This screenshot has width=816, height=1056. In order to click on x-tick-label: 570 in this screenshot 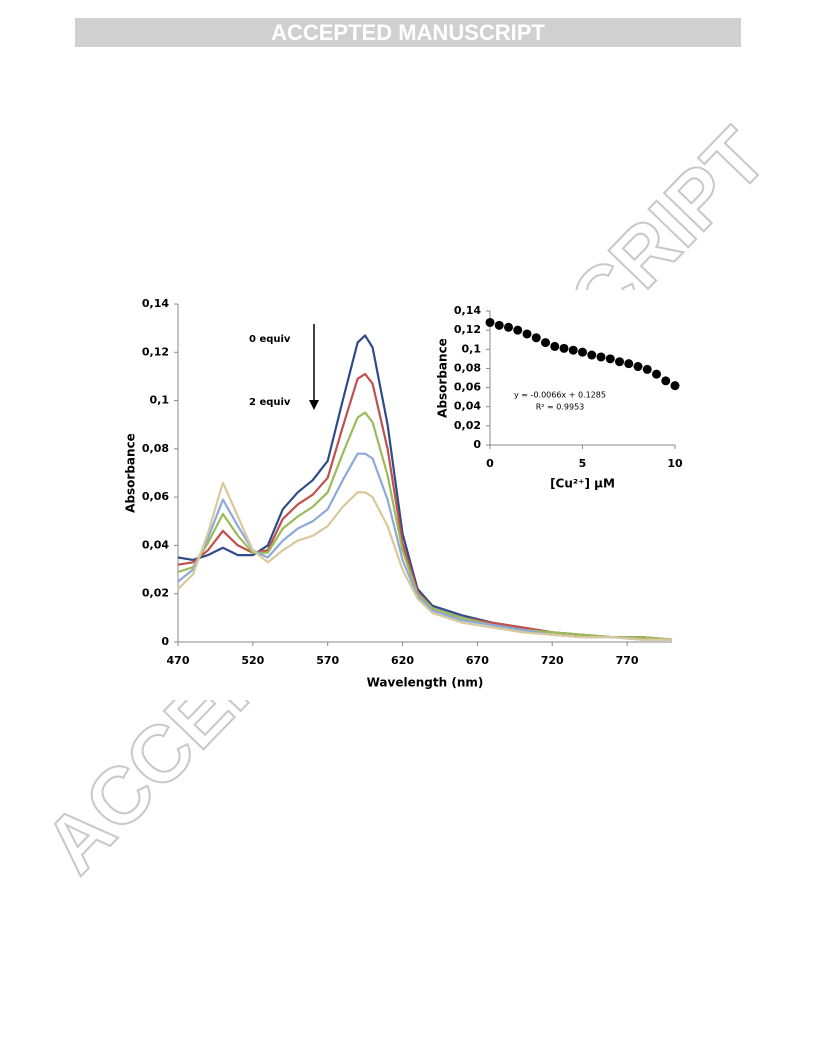, I will do `click(327, 660)`.